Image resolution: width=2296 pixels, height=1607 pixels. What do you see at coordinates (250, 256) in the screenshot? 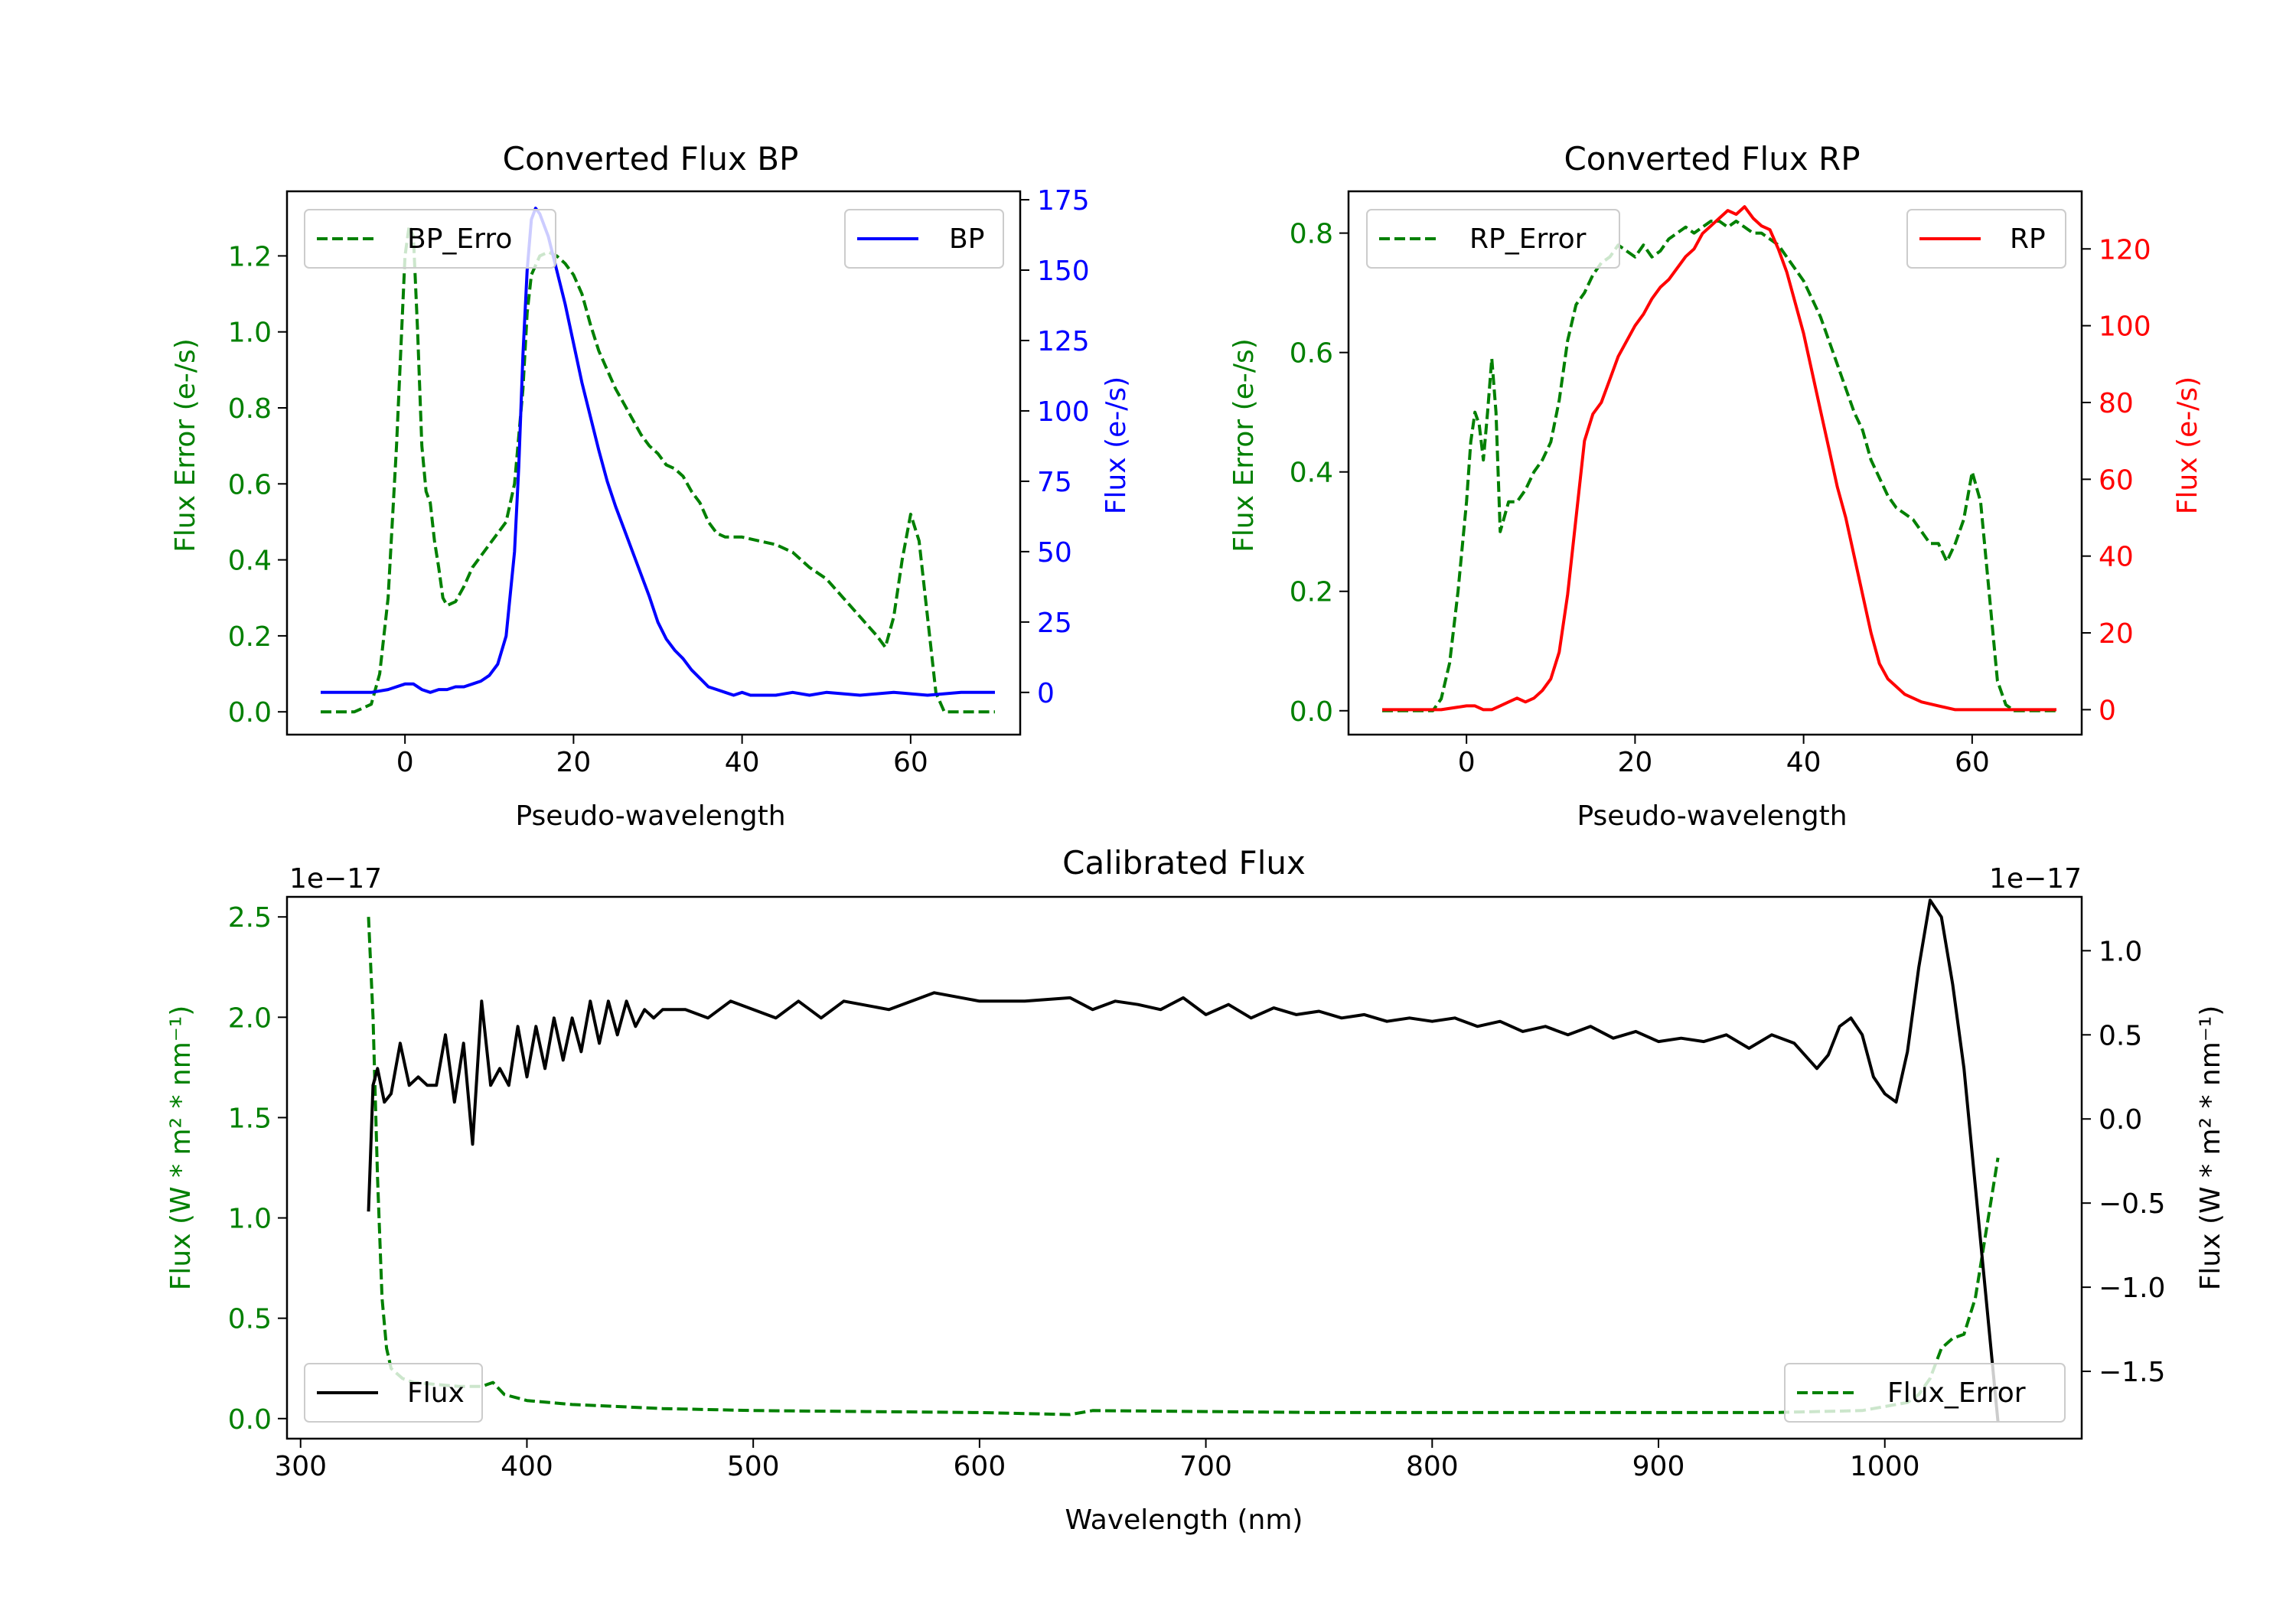
I see `y-left-tick-label: 1.2` at bounding box center [250, 256].